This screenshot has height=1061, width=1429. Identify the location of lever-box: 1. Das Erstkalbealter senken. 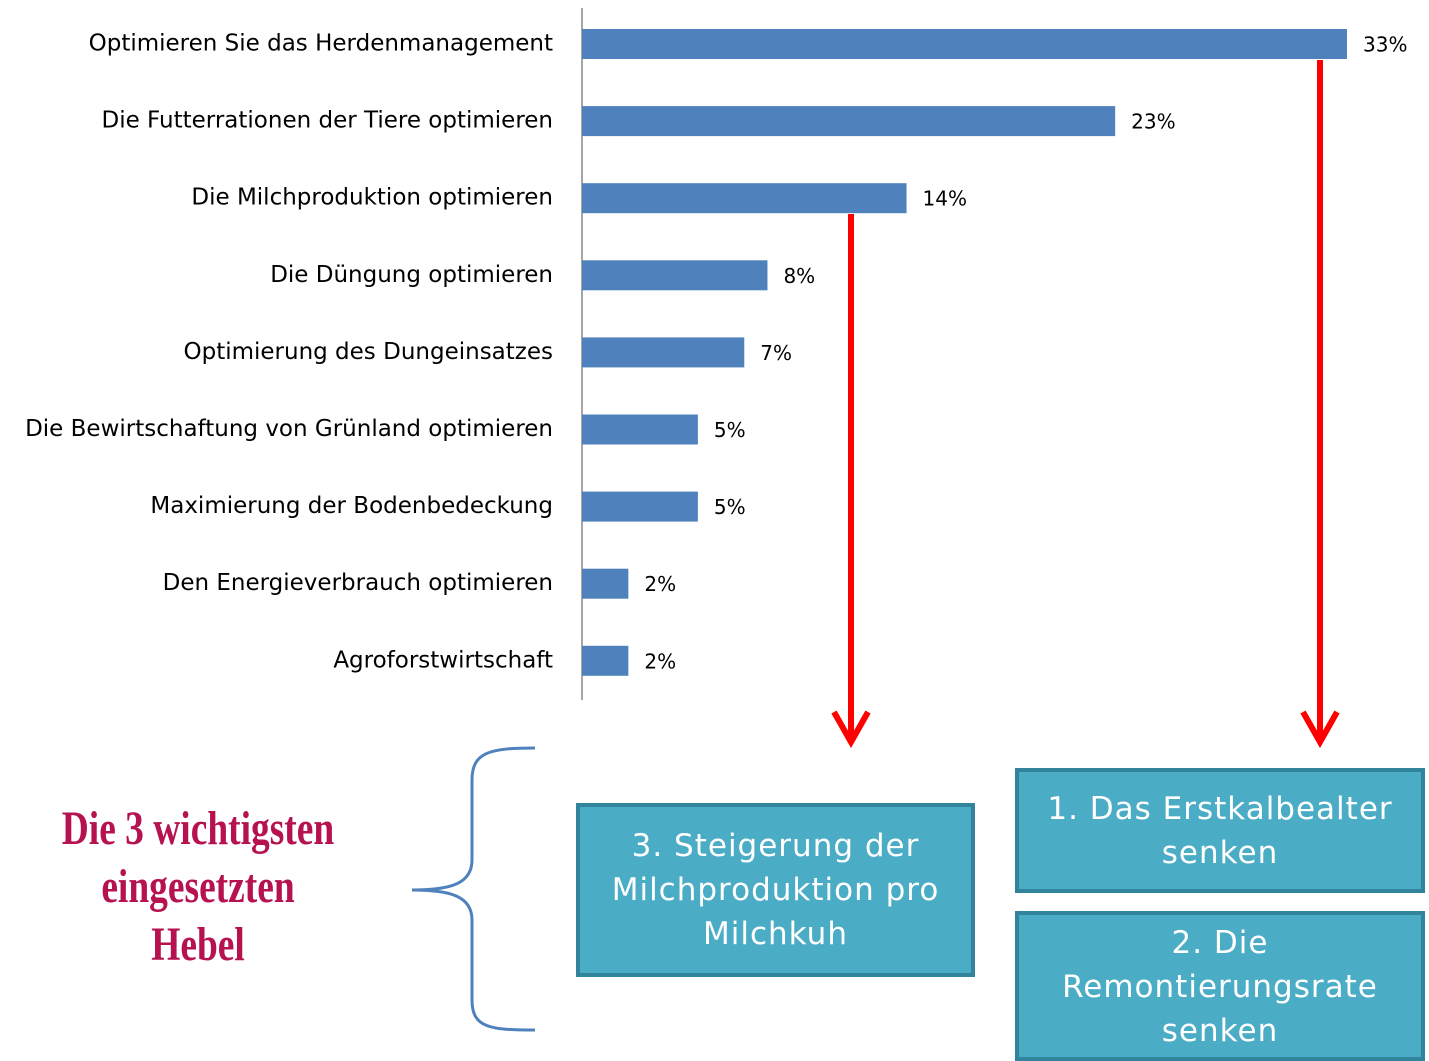
(1220, 830).